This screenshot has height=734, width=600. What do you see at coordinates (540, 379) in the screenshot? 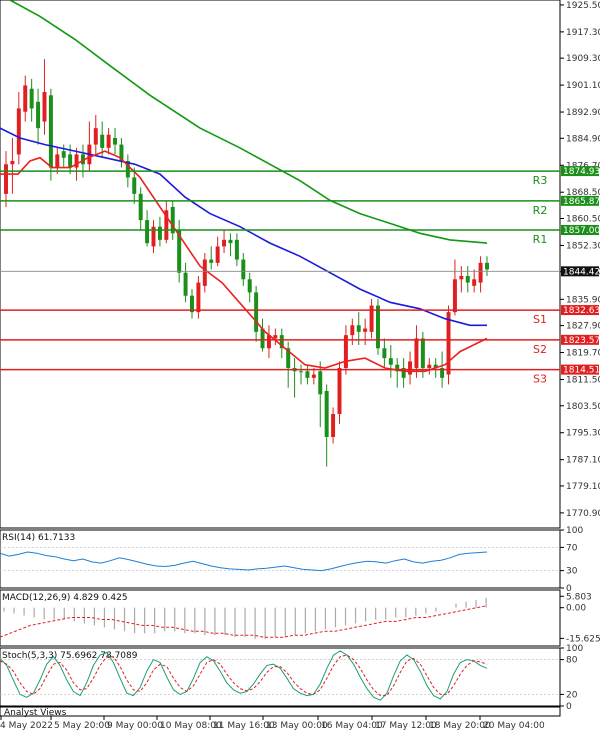
I see `level-name-s3: S3` at bounding box center [540, 379].